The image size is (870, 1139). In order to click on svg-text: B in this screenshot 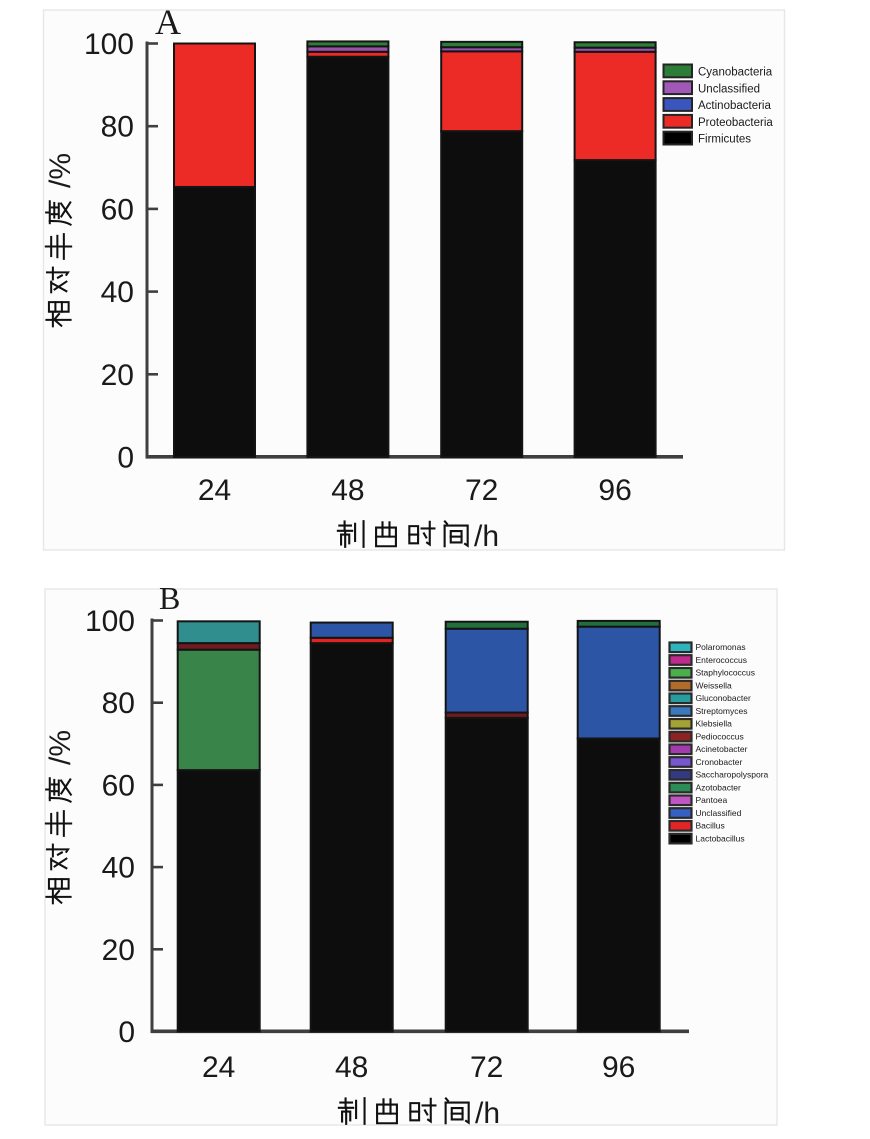, I will do `click(169, 598)`.